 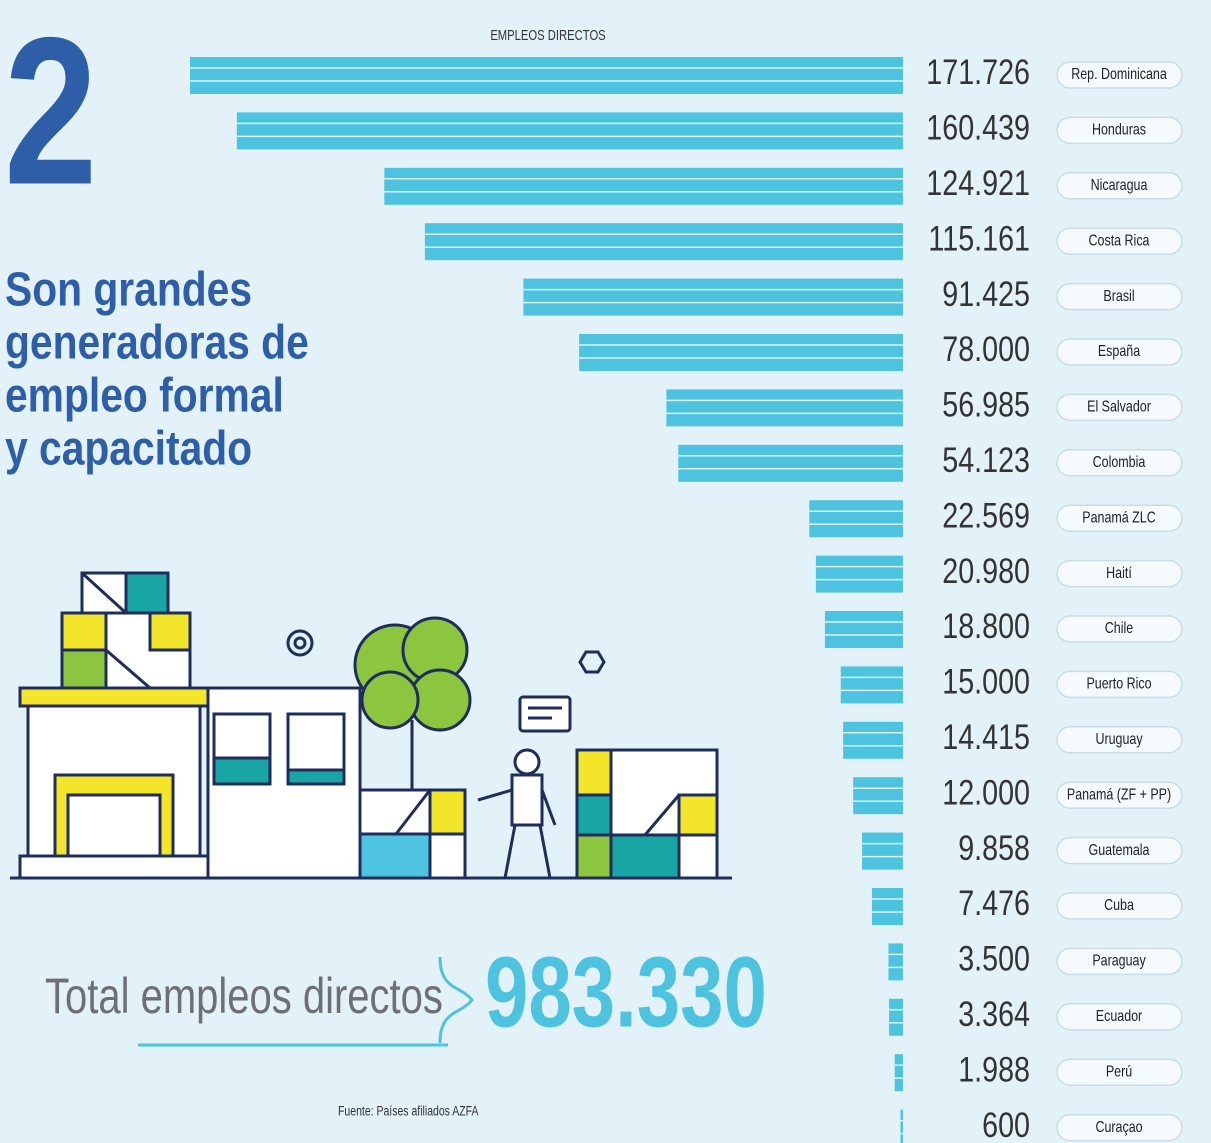 I want to click on category-label: Panamá (ZF + PP), so click(x=1119, y=795).